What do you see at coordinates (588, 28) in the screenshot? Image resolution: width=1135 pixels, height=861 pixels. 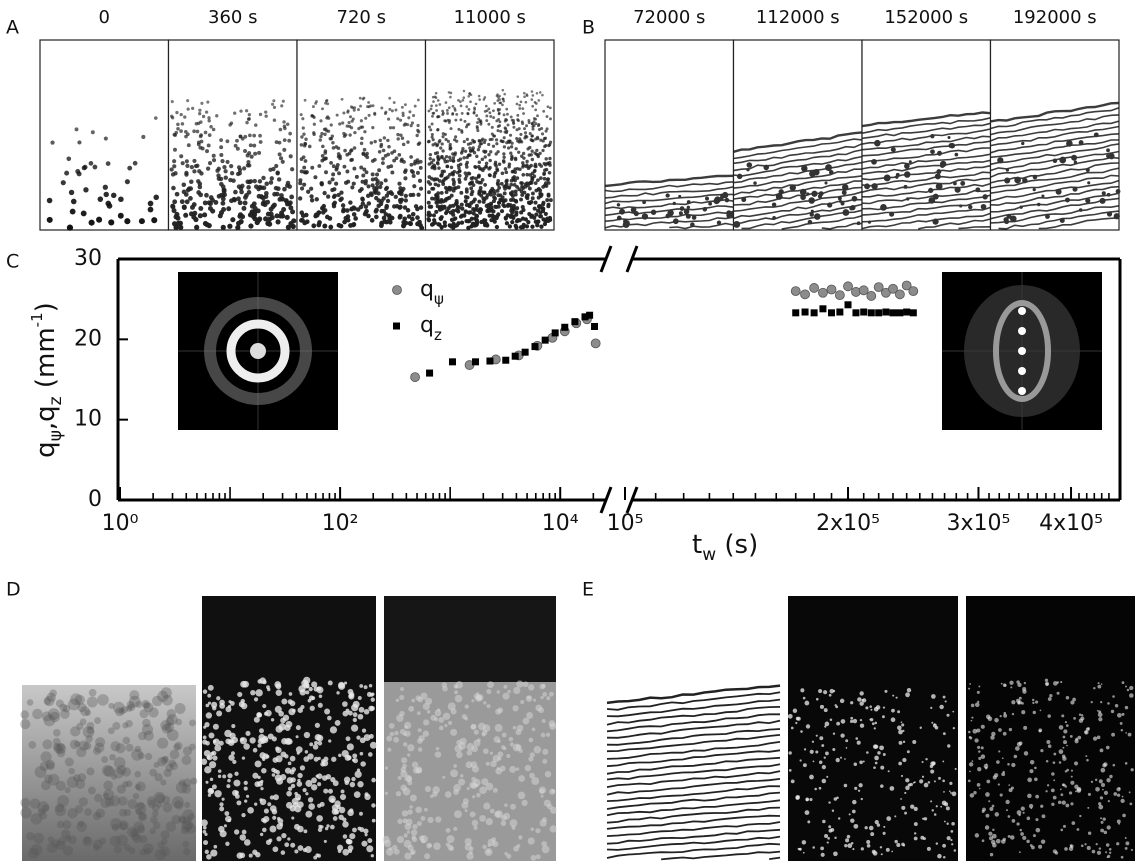 I see `panel-label: B` at bounding box center [588, 28].